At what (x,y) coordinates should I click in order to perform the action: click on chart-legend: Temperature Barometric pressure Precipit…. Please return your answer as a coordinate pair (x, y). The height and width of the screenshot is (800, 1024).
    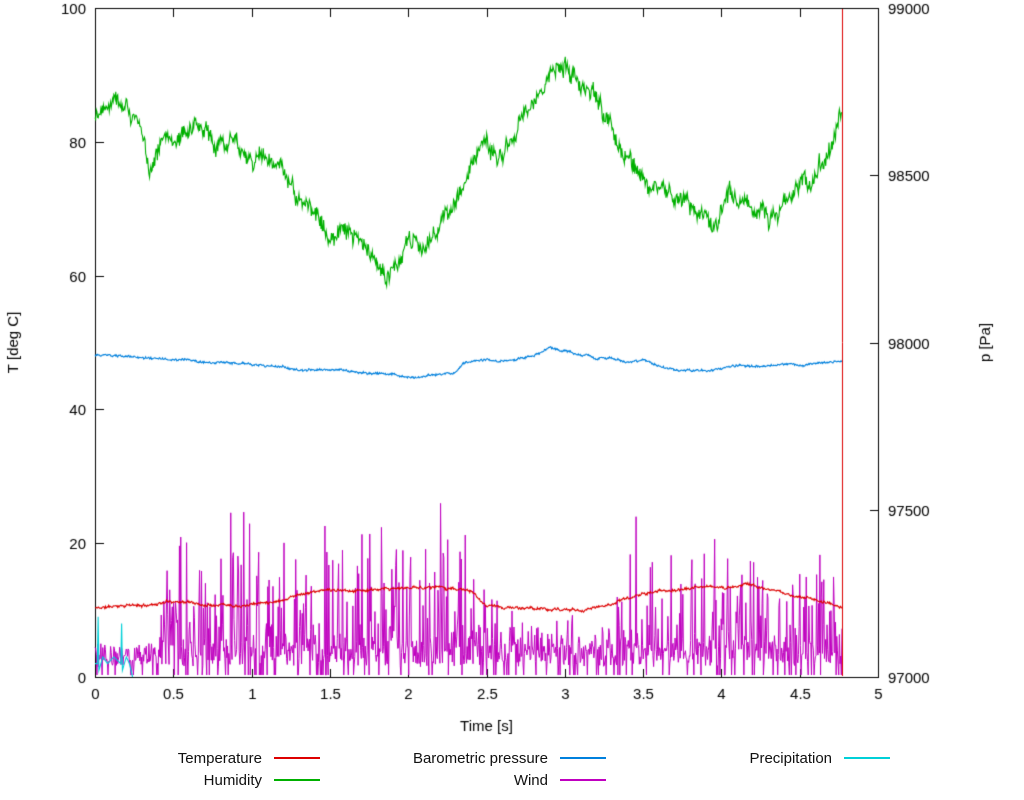
    Looking at the image, I should click on (512, 769).